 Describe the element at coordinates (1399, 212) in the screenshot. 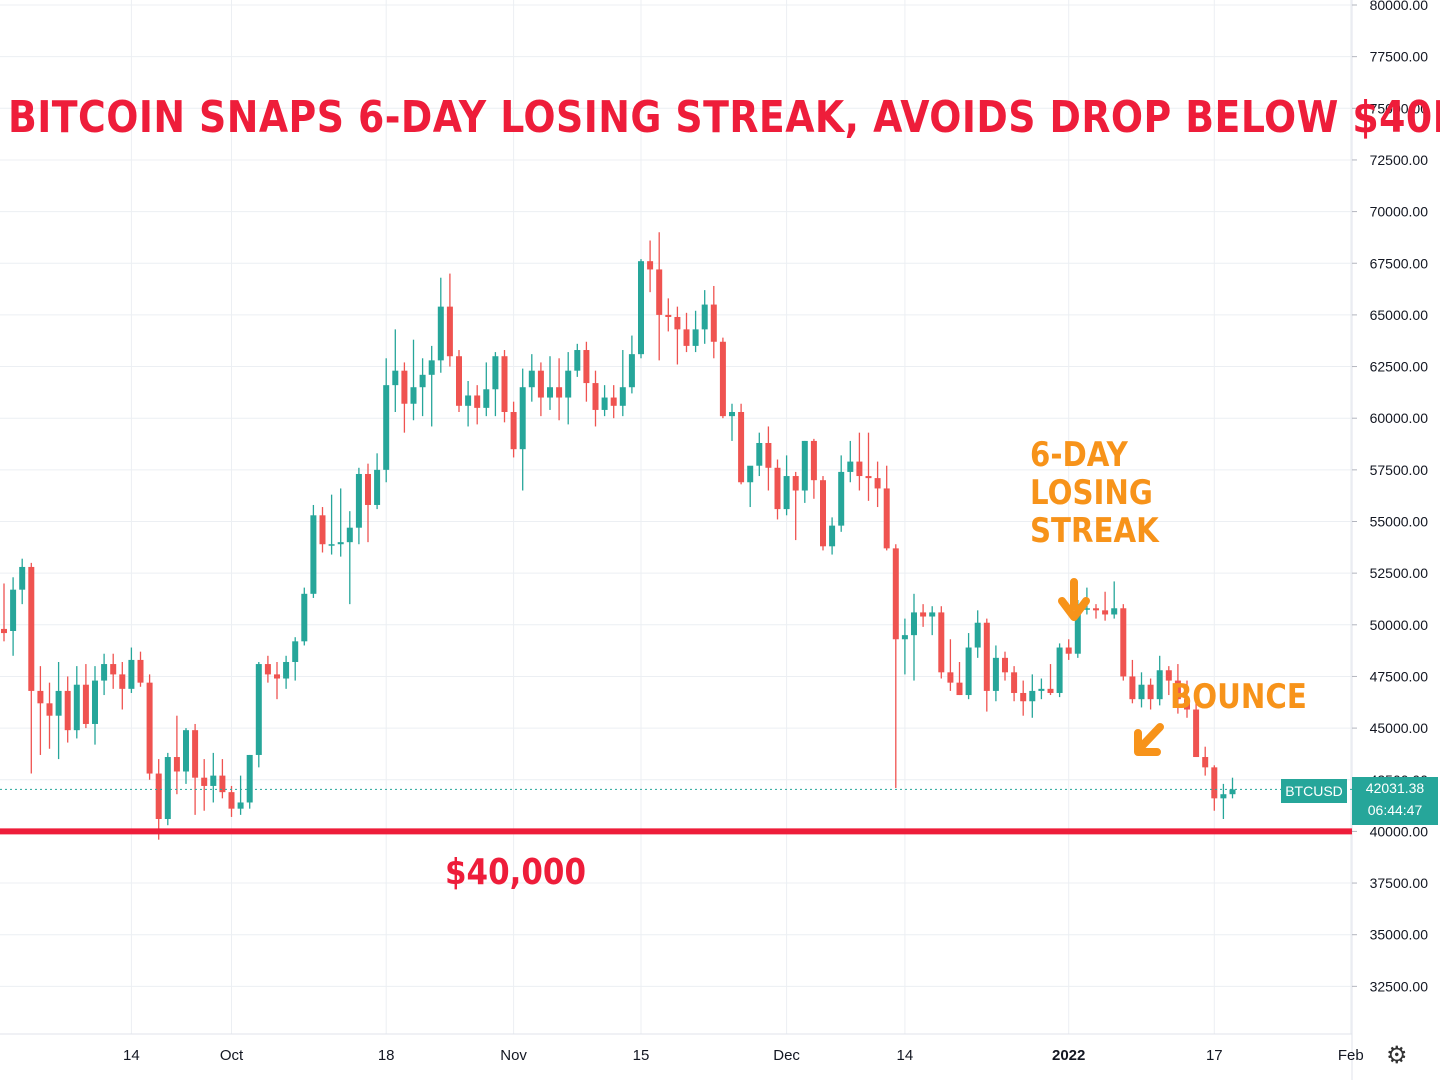

I see `price-tick-label: 70000.00` at that location.